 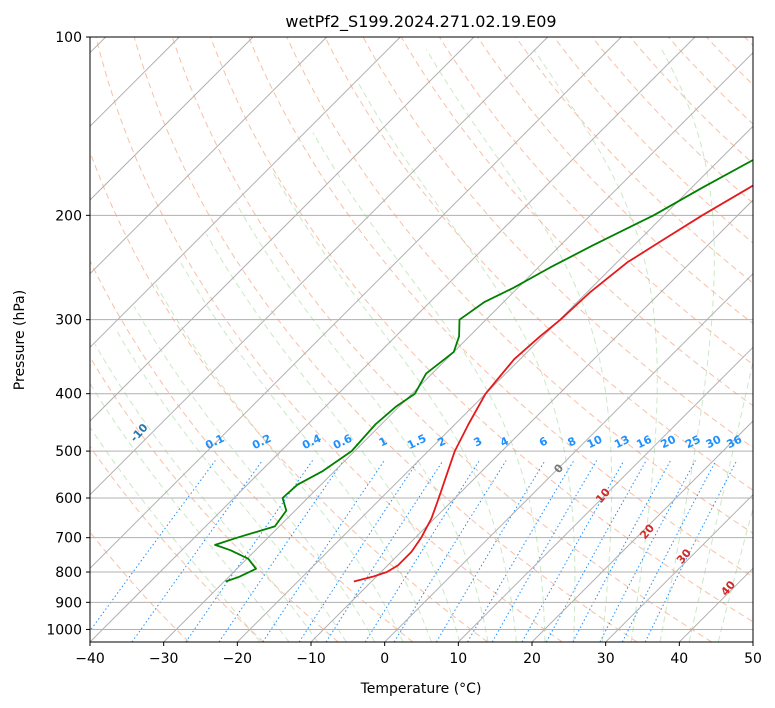 I want to click on mixing-ratio-label: 13, so click(x=621, y=442).